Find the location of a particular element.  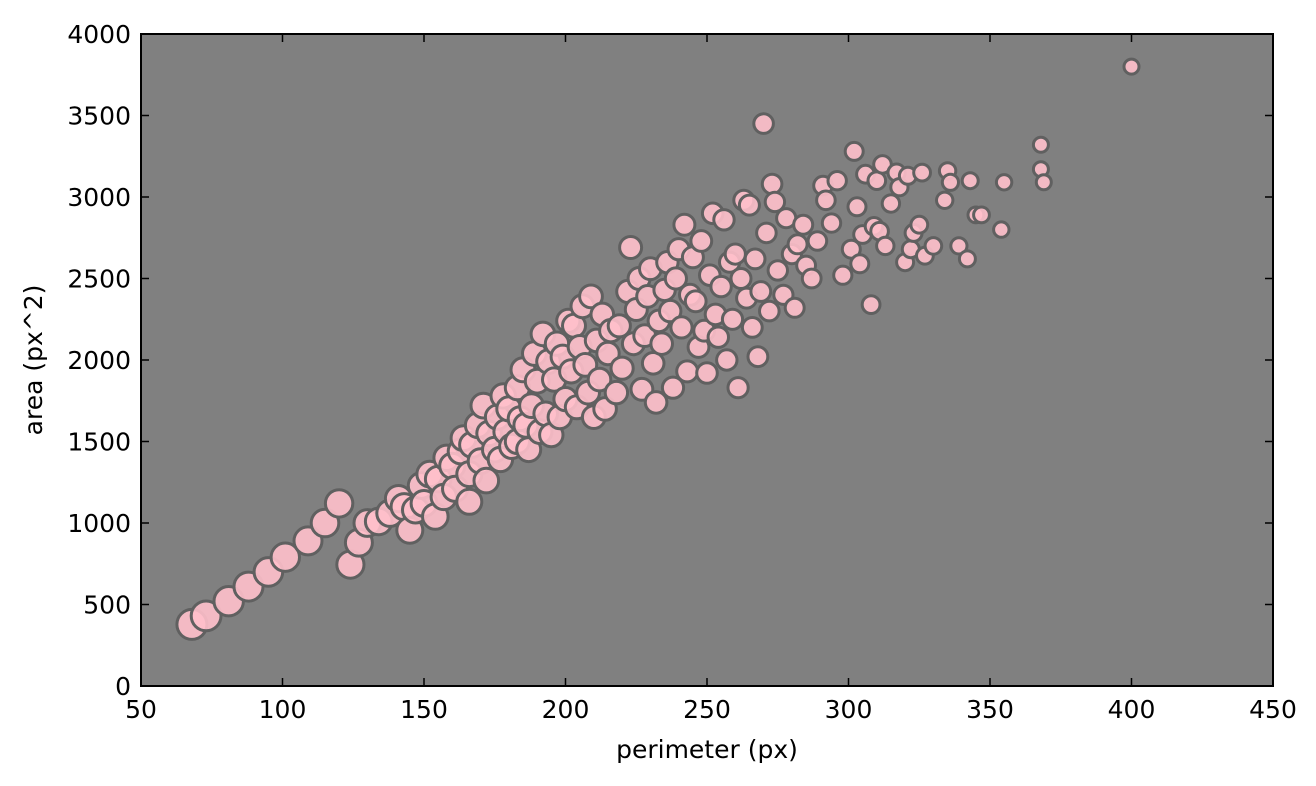

y-tick-label: 3000 is located at coordinates (99, 197).